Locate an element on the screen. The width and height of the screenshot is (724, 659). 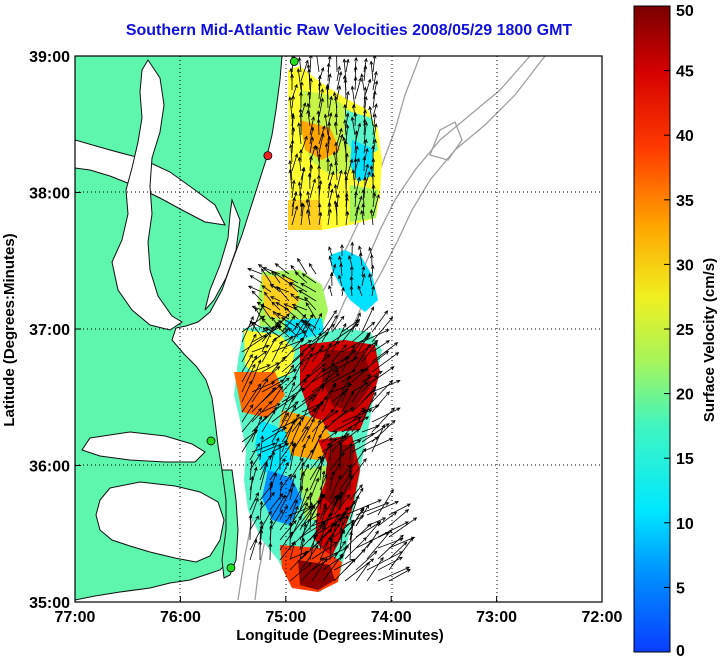
colorbar-tick-label: 35 is located at coordinates (685, 201).